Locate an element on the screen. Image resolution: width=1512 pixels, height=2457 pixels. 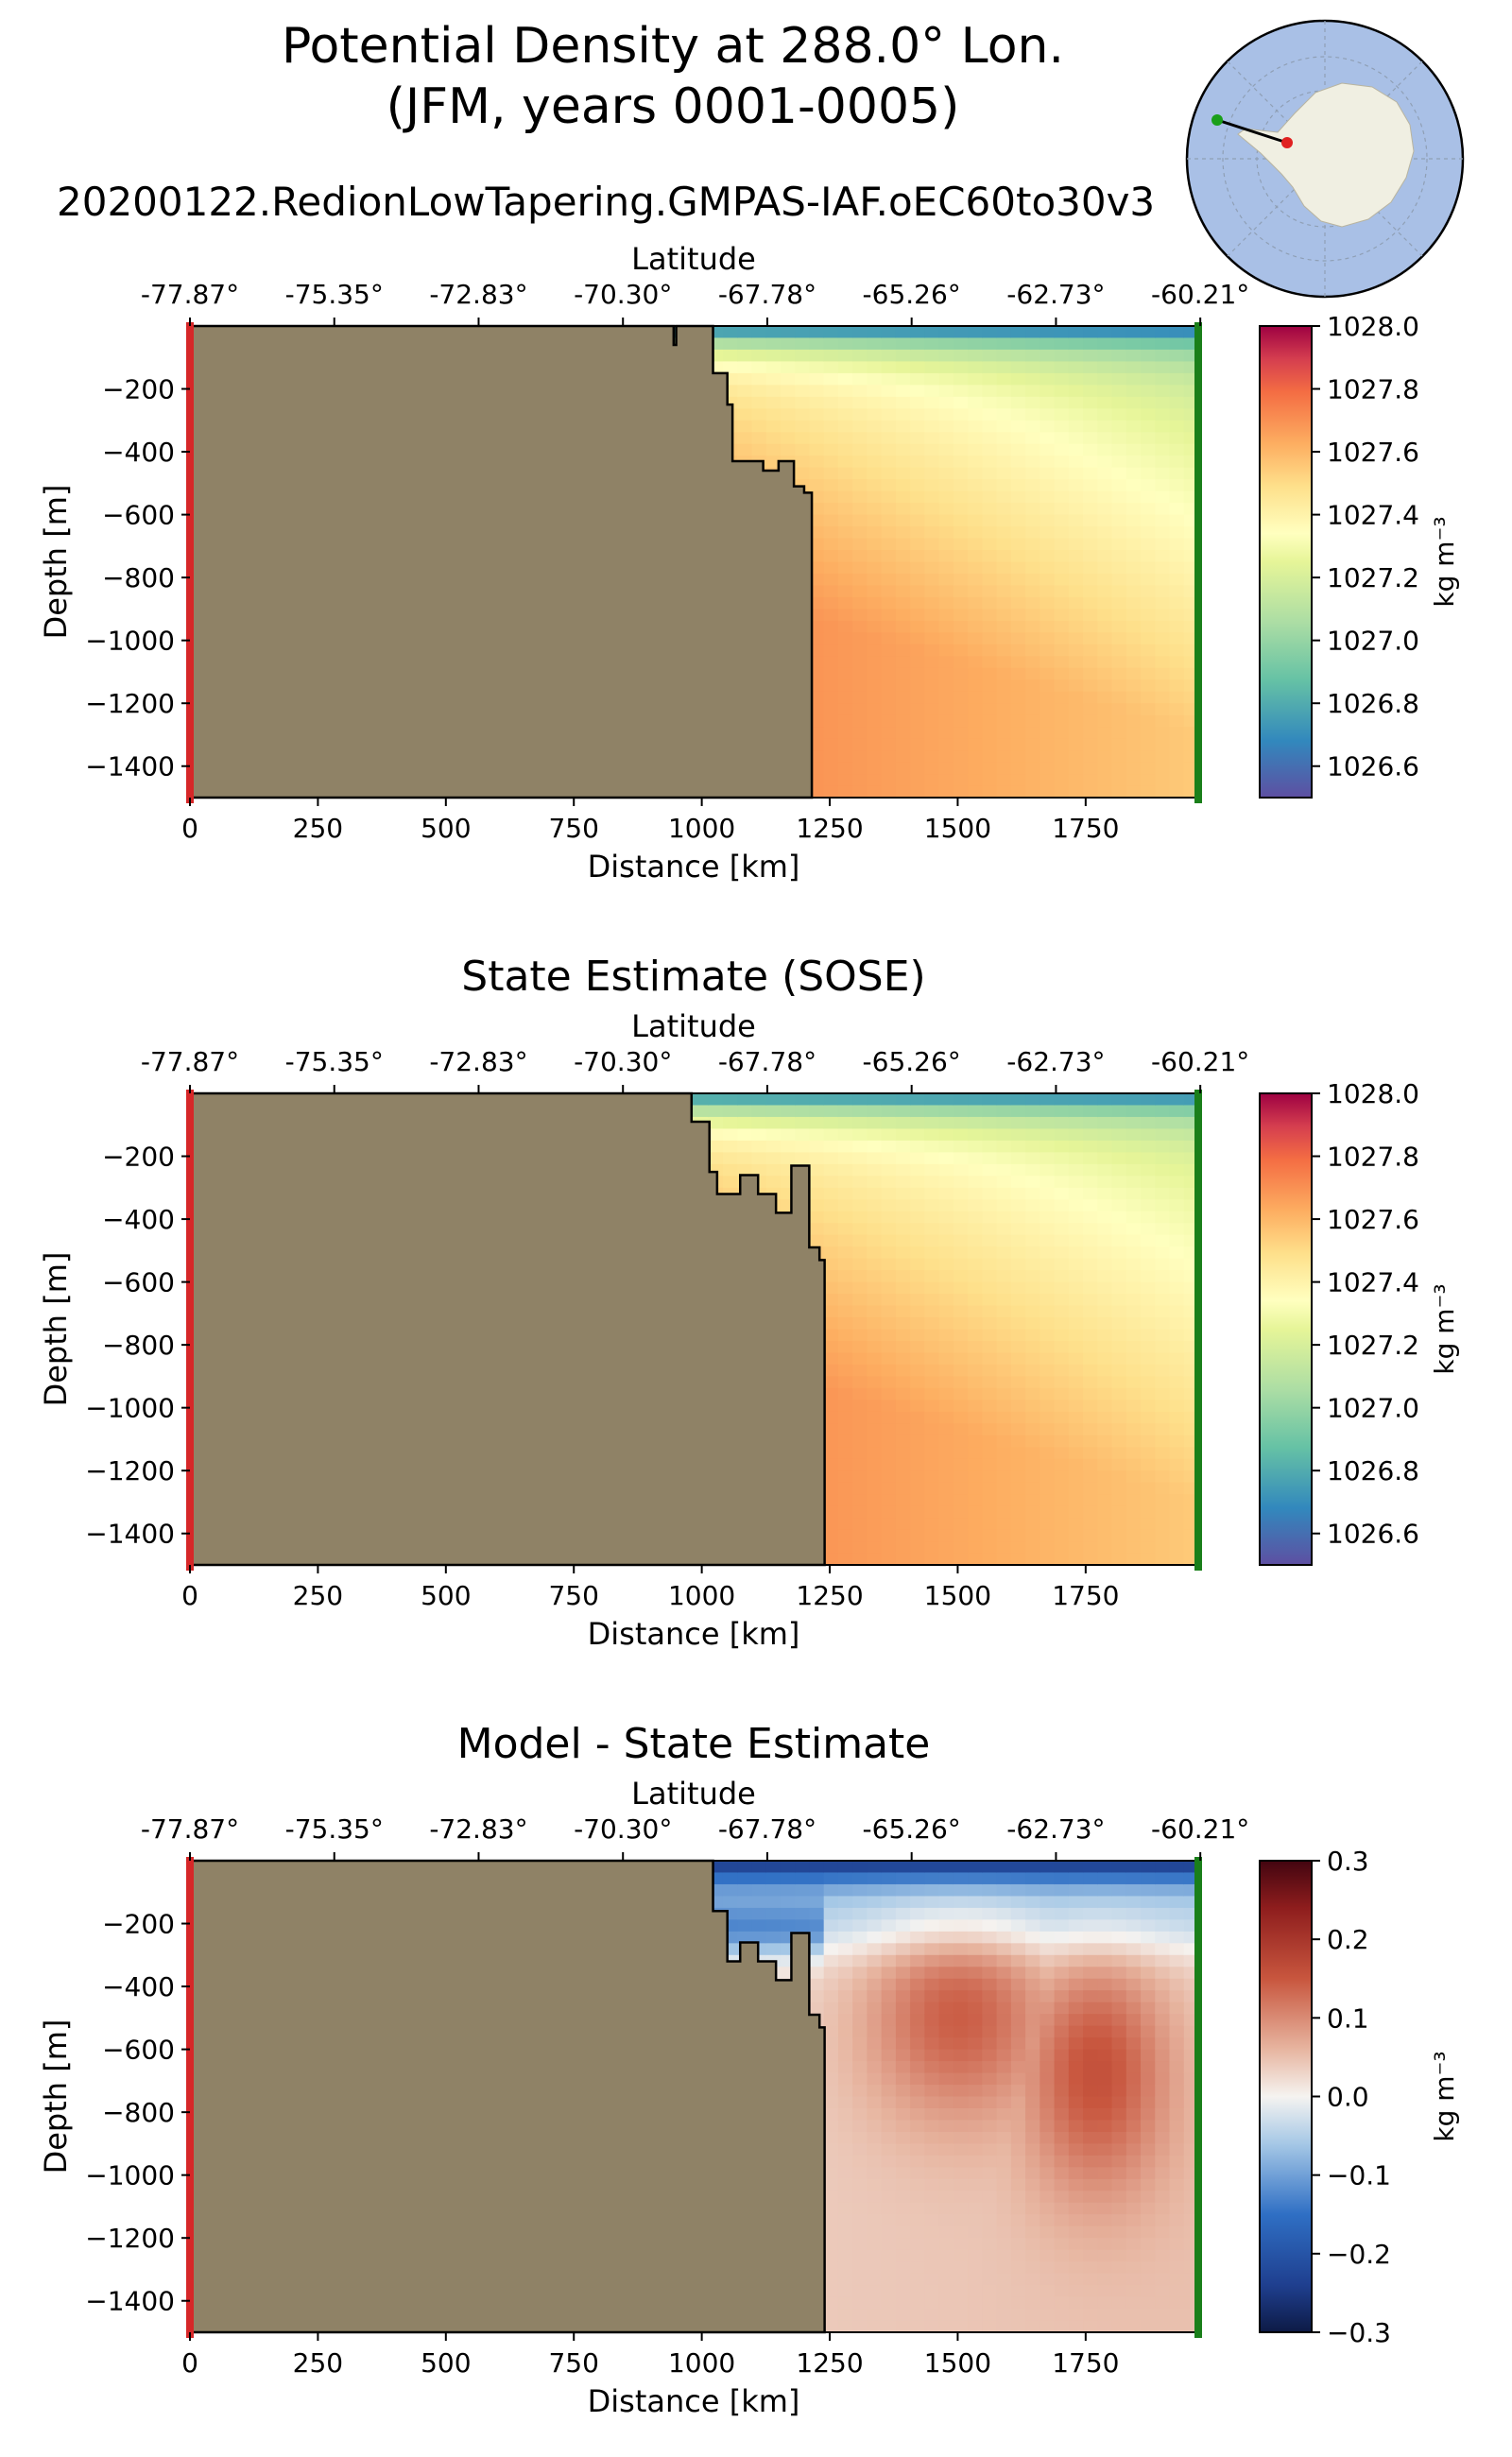
y-tick-label: −200 is located at coordinates (138, 389).